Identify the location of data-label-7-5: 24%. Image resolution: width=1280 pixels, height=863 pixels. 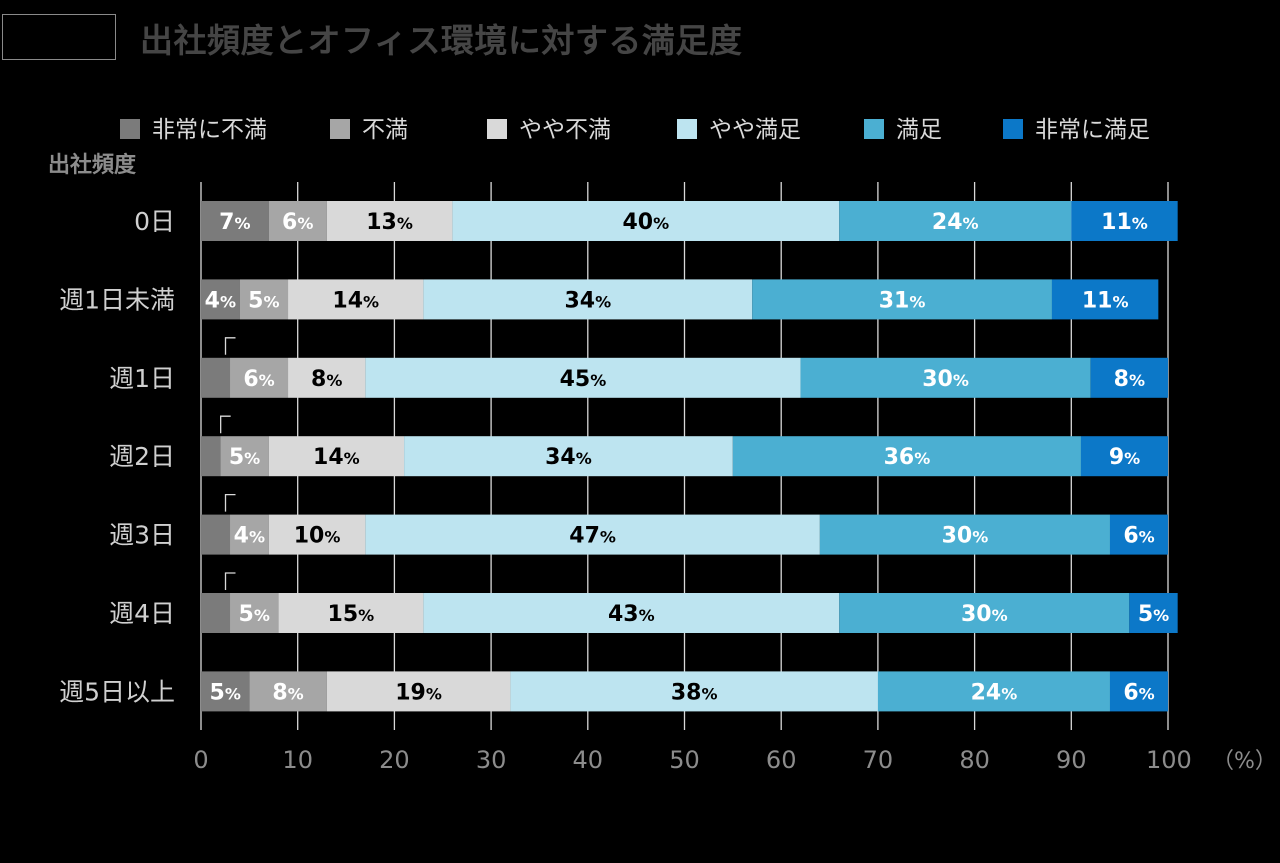
(994, 692).